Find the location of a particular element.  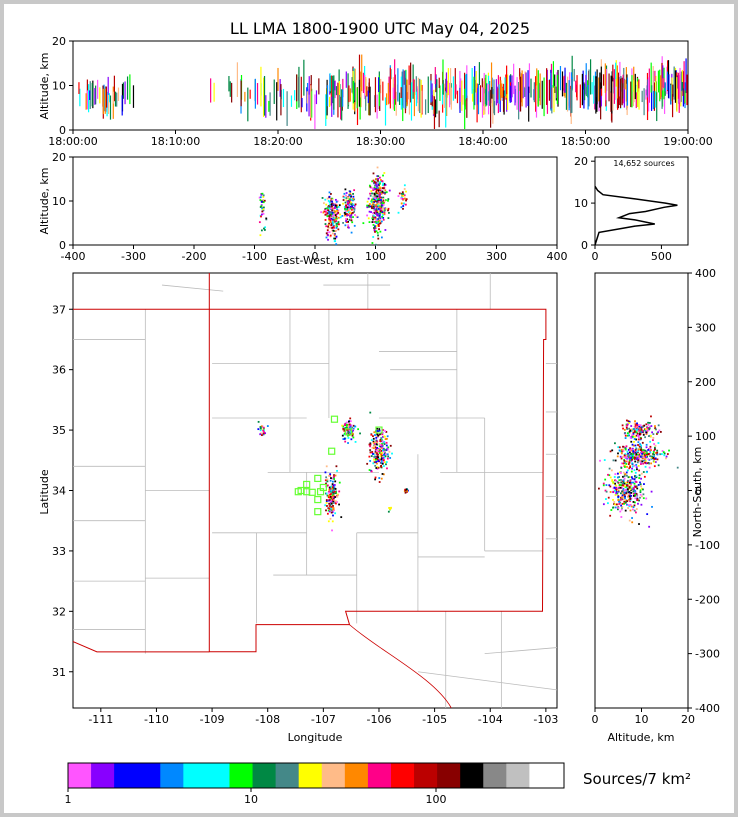

station-marker is located at coordinates (323, 487).